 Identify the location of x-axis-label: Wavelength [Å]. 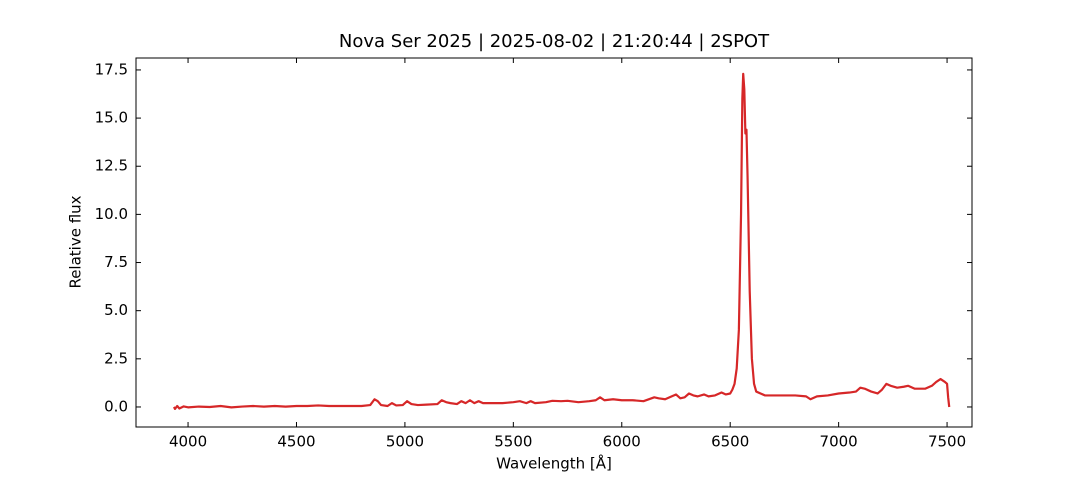
(554, 463).